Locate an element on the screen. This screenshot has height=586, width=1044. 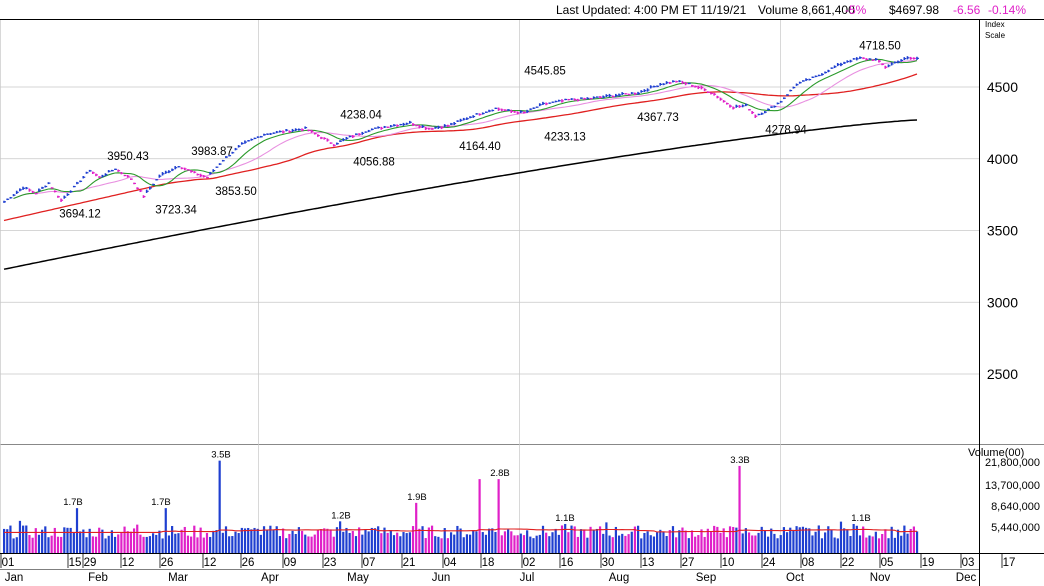
x-day-label: 19 is located at coordinates (928, 563).